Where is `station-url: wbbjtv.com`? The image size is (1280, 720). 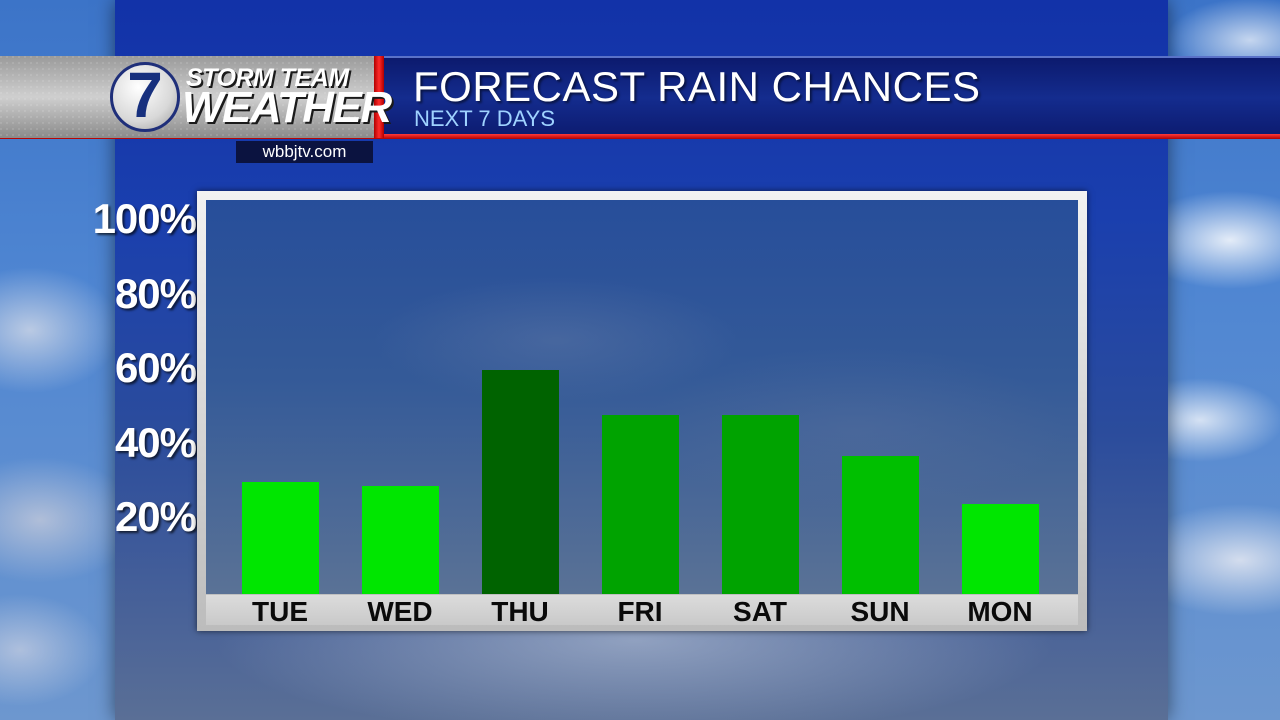
station-url: wbbjtv.com is located at coordinates (304, 152).